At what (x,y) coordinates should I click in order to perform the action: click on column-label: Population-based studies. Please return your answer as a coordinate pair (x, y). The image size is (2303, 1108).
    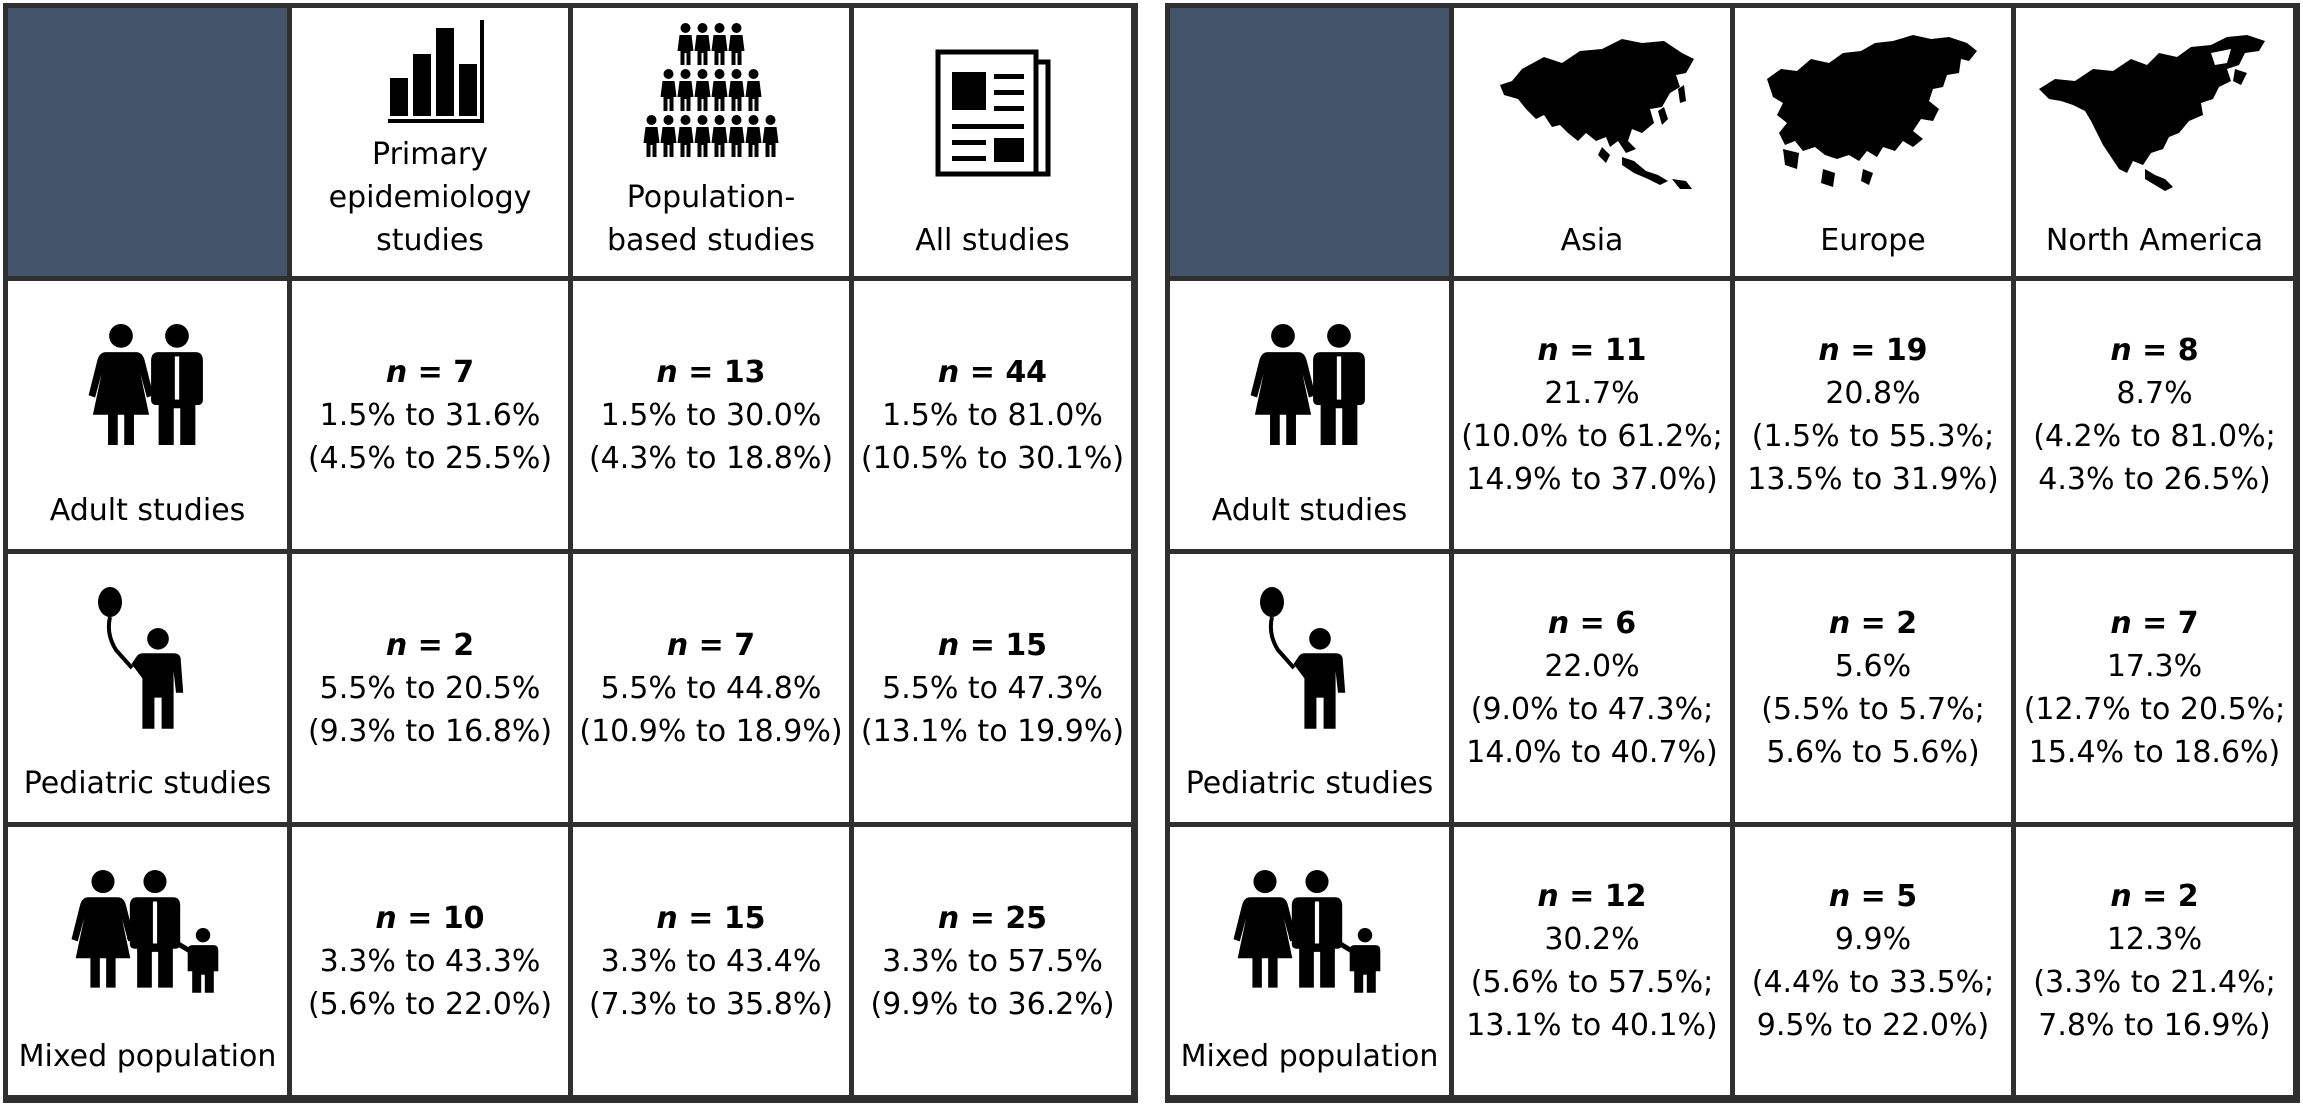
    Looking at the image, I should click on (711, 219).